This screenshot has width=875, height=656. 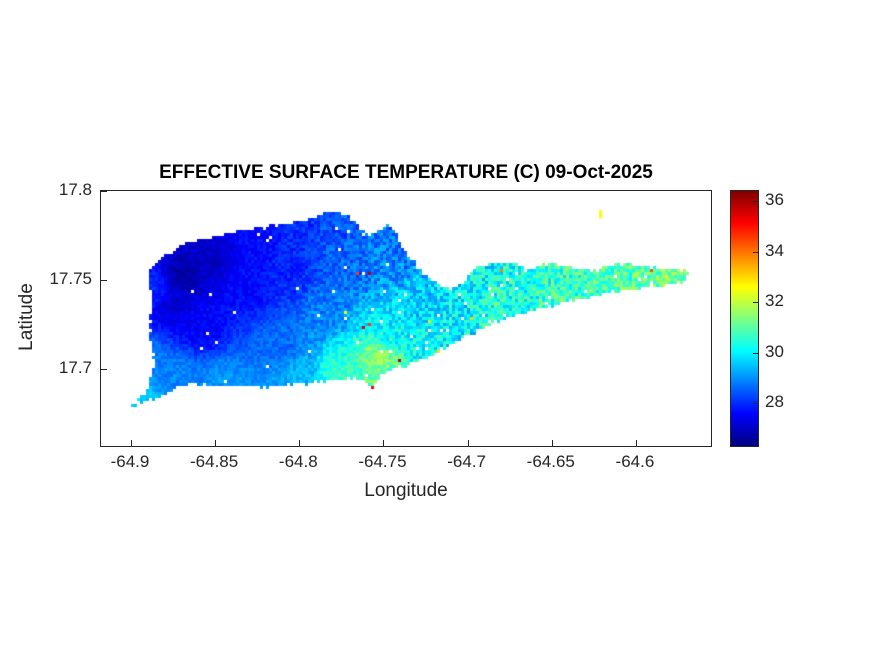 I want to click on colorbar-tick-label: 28, so click(x=774, y=402).